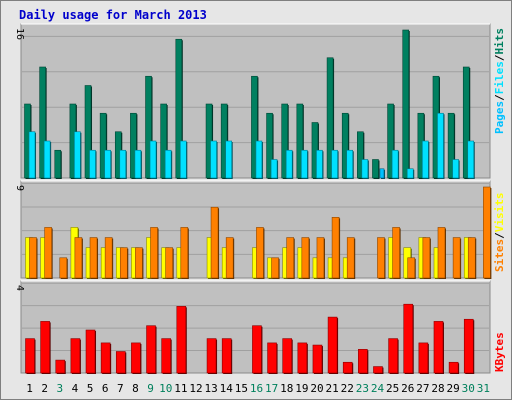  Describe the element at coordinates (378, 388) in the screenshot. I see `x-tick-label: 24` at that location.